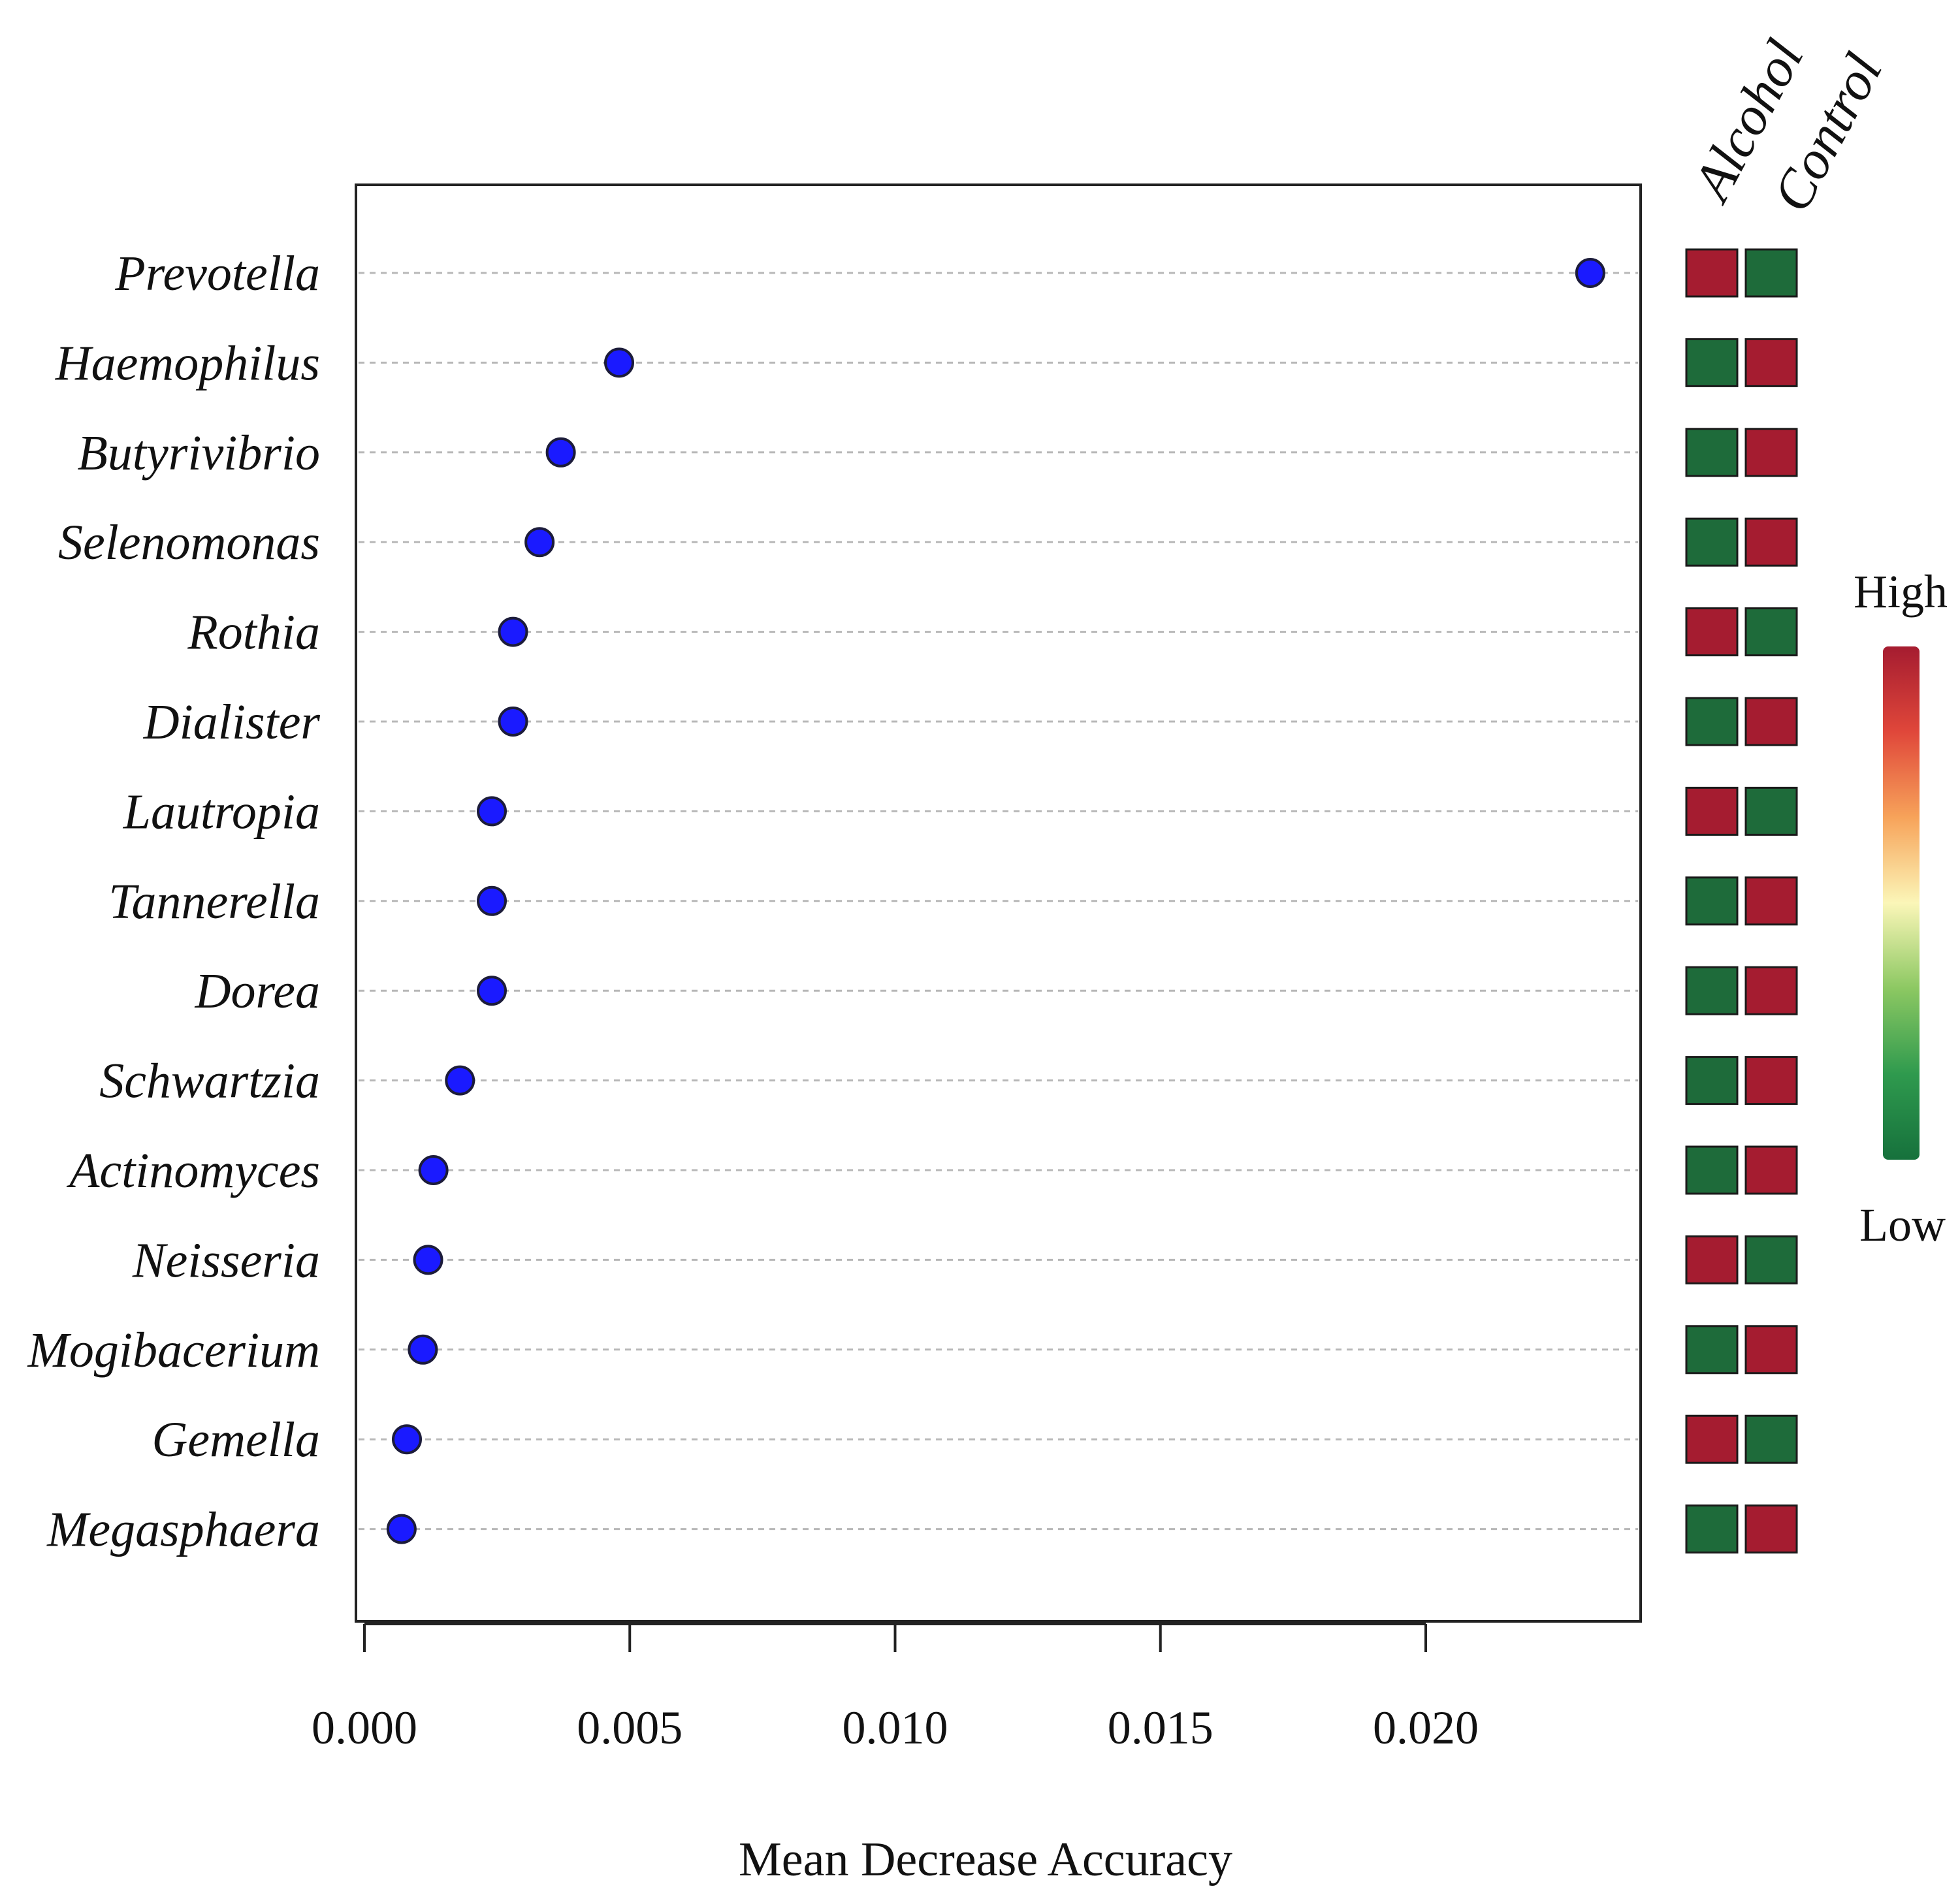 The image size is (1960, 1893). What do you see at coordinates (365, 1728) in the screenshot?
I see `x-tick-label: 0.000` at bounding box center [365, 1728].